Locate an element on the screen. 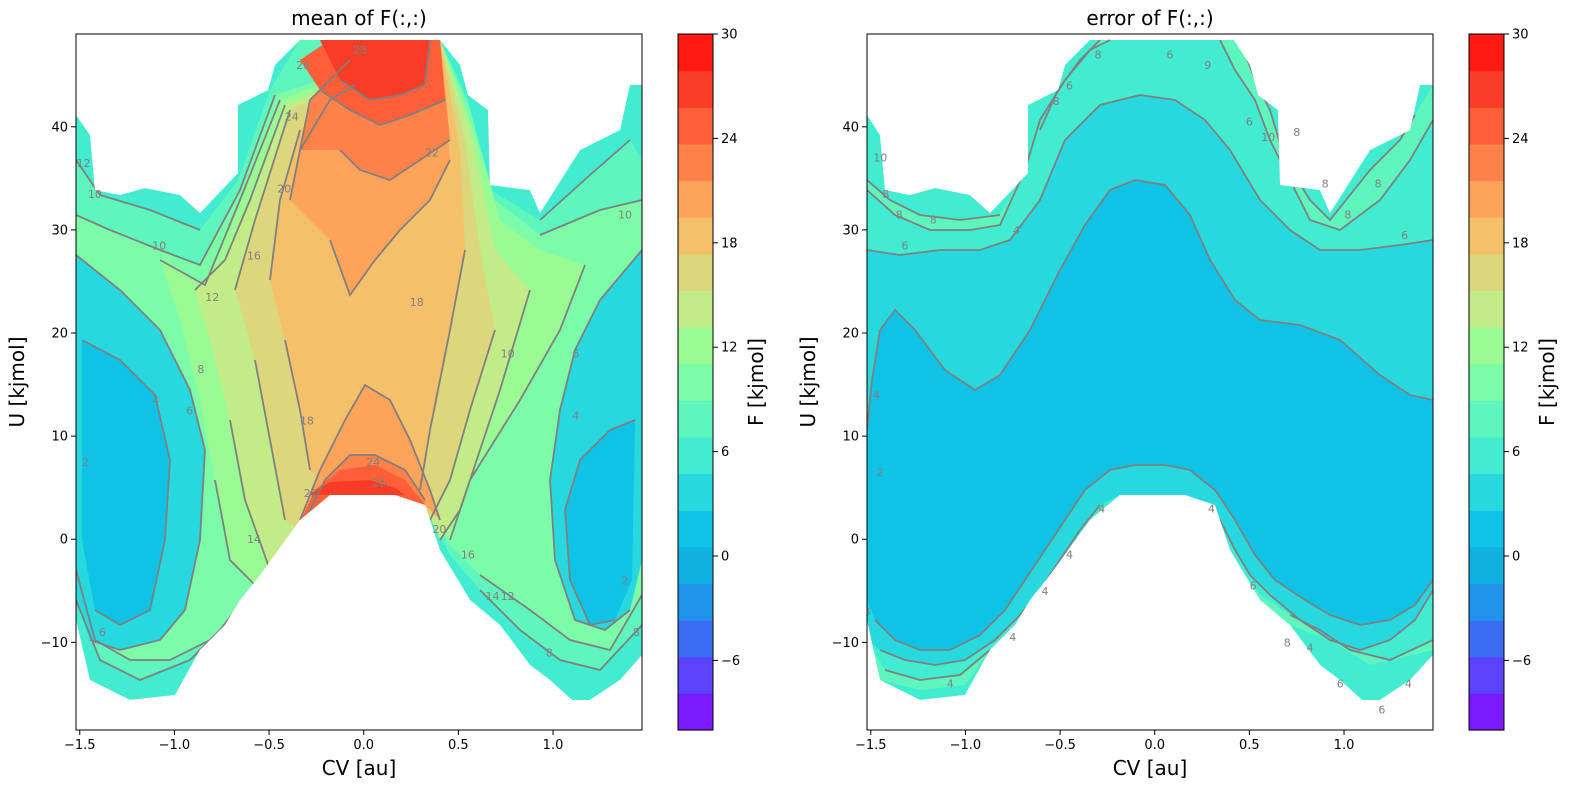 The width and height of the screenshot is (1571, 790). mean-colorbar-tick-label: 6 is located at coordinates (725, 452).